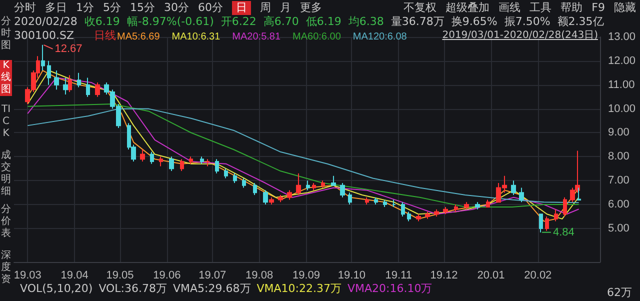 This screenshot has height=301, width=640. Describe the element at coordinates (238, 22) in the screenshot. I see `text: 开6.22` at that location.